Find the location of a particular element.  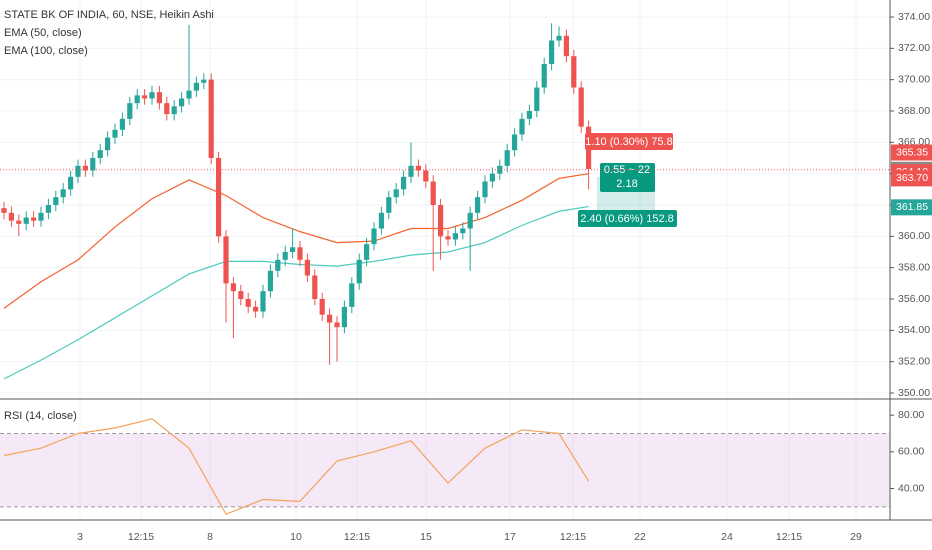

x-tick-label: 8 is located at coordinates (210, 537).